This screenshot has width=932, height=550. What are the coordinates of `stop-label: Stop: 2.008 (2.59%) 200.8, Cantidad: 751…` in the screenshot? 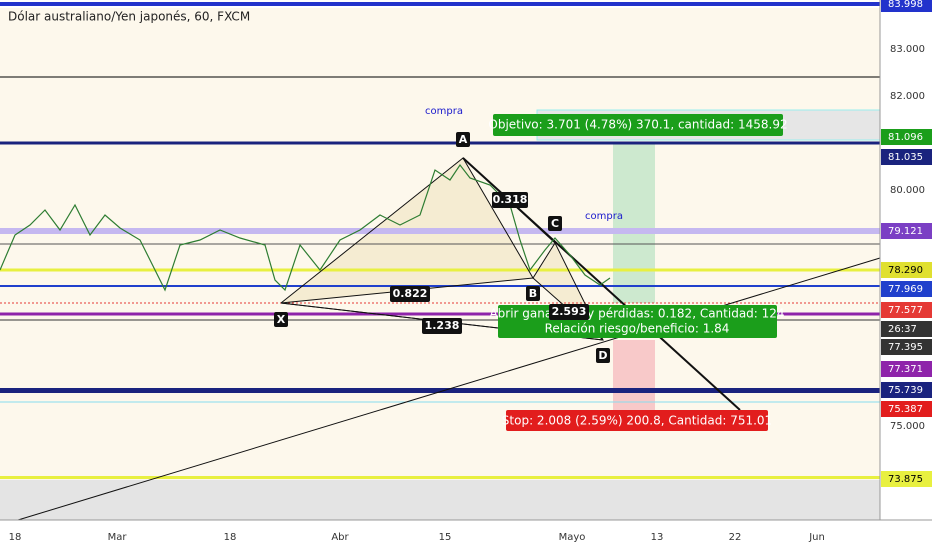 It's located at (637, 421).